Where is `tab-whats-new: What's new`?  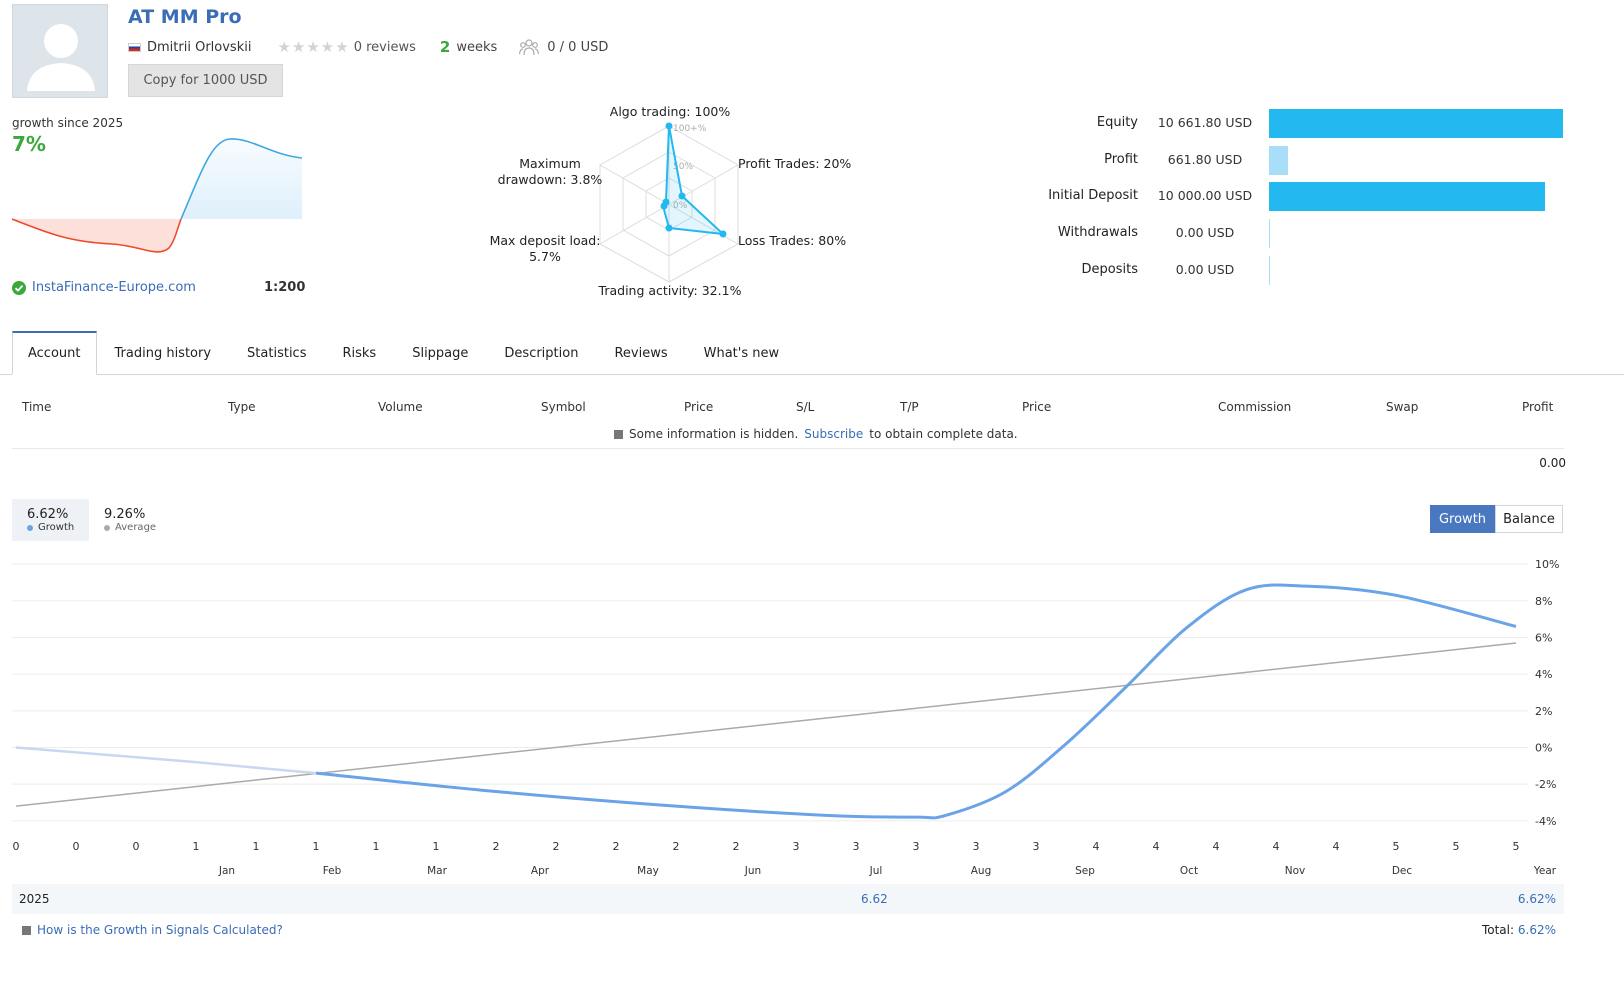
tab-whats-new: What's new is located at coordinates (741, 353).